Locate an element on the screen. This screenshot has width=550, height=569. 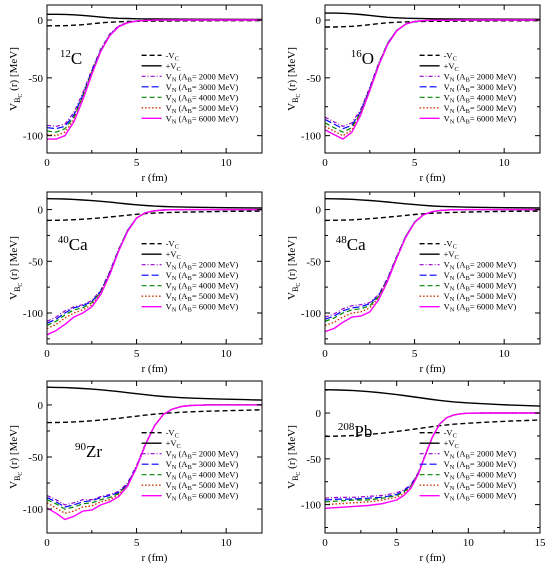
plot-frame is located at coordinates (432, 79).